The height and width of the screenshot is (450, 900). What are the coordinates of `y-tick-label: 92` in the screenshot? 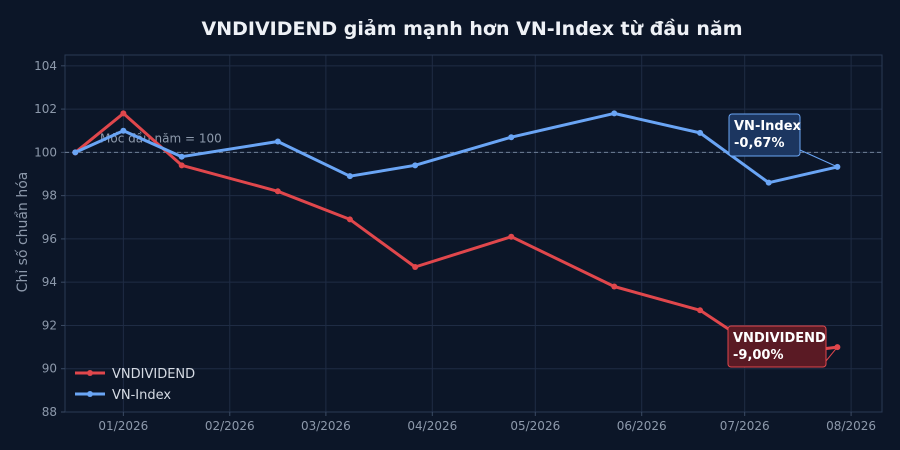 It's located at (49, 325).